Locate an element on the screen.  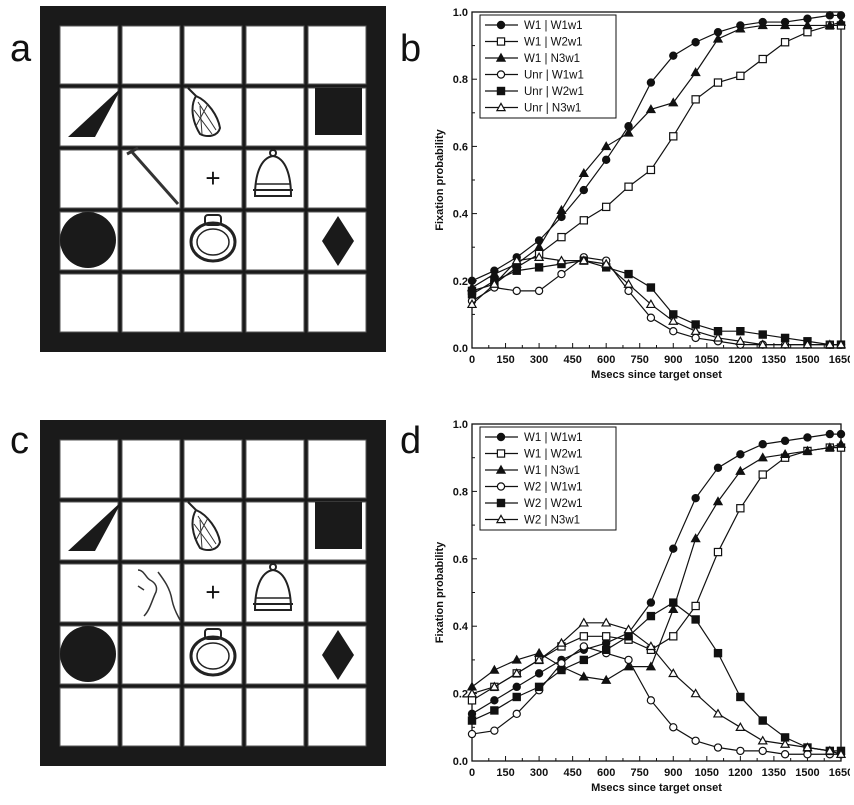
x-tick-label: 900 is located at coordinates (673, 773).